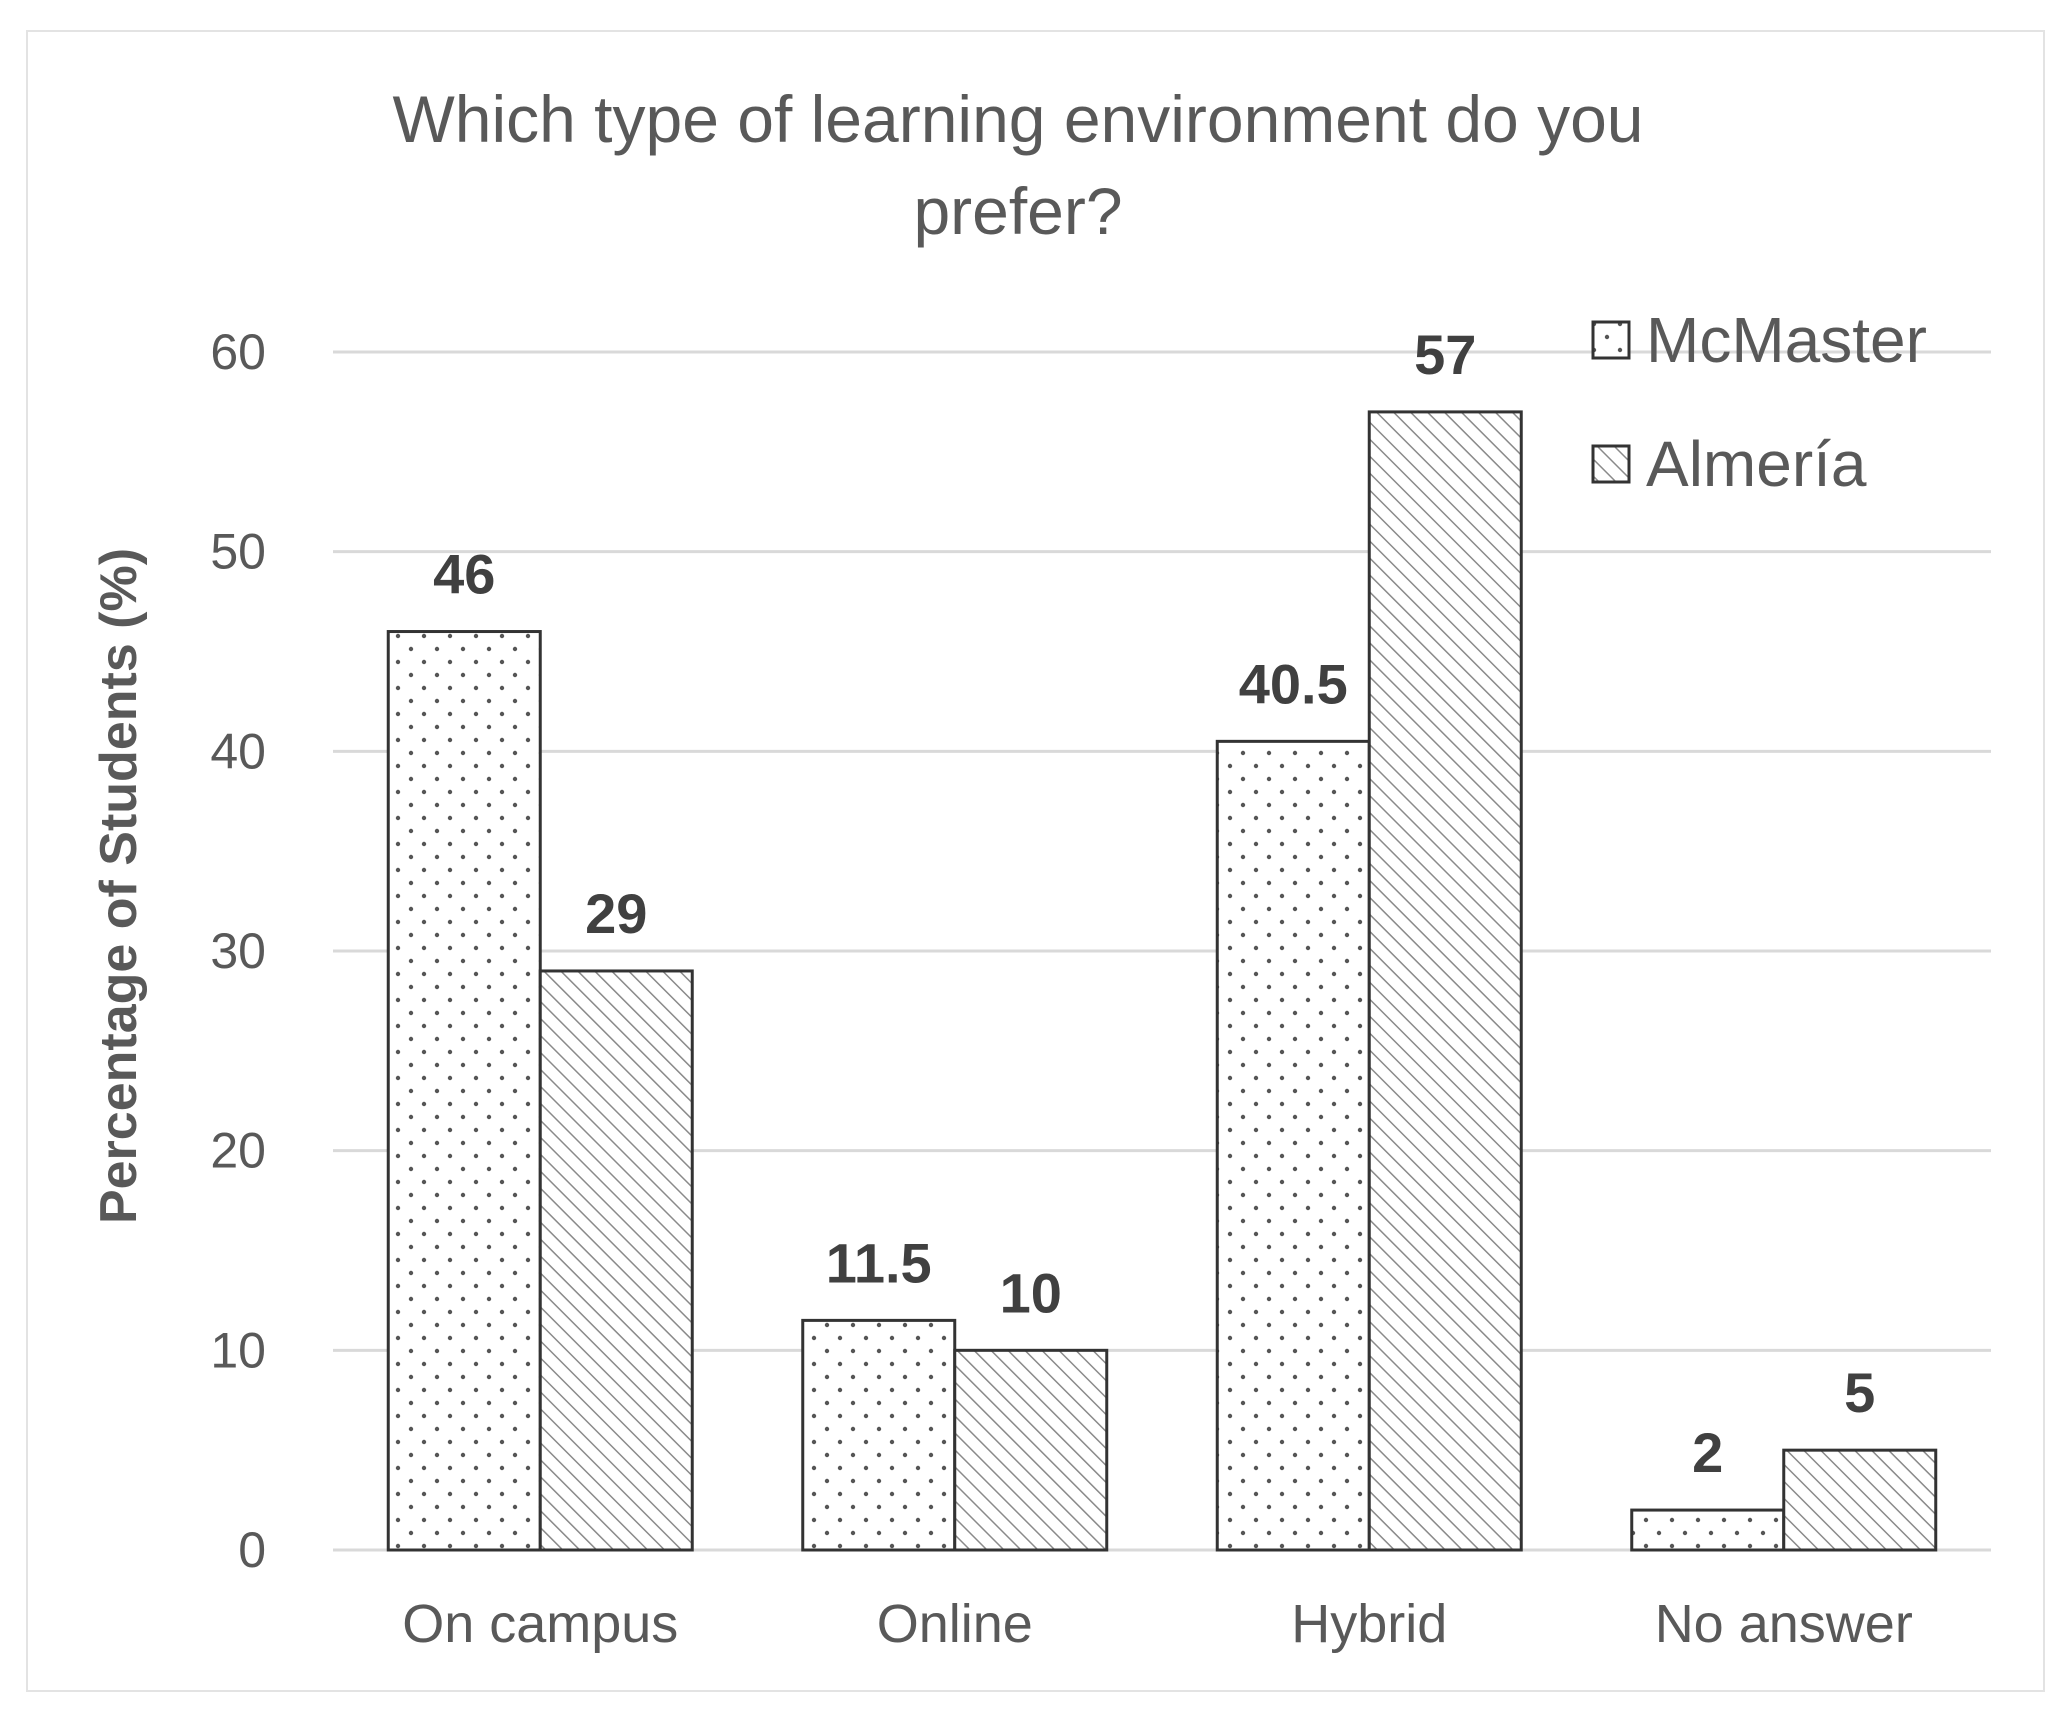 Image resolution: width=2071 pixels, height=1710 pixels. I want to click on data-label-almeria-on-campus: 29, so click(616, 913).